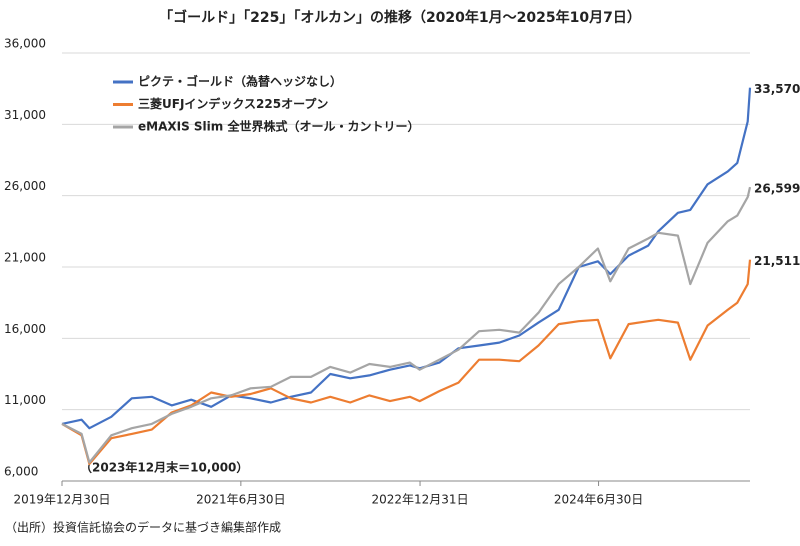 The width and height of the screenshot is (800, 546). I want to click on x-tick-label: 2021年6月30日, so click(240, 500).